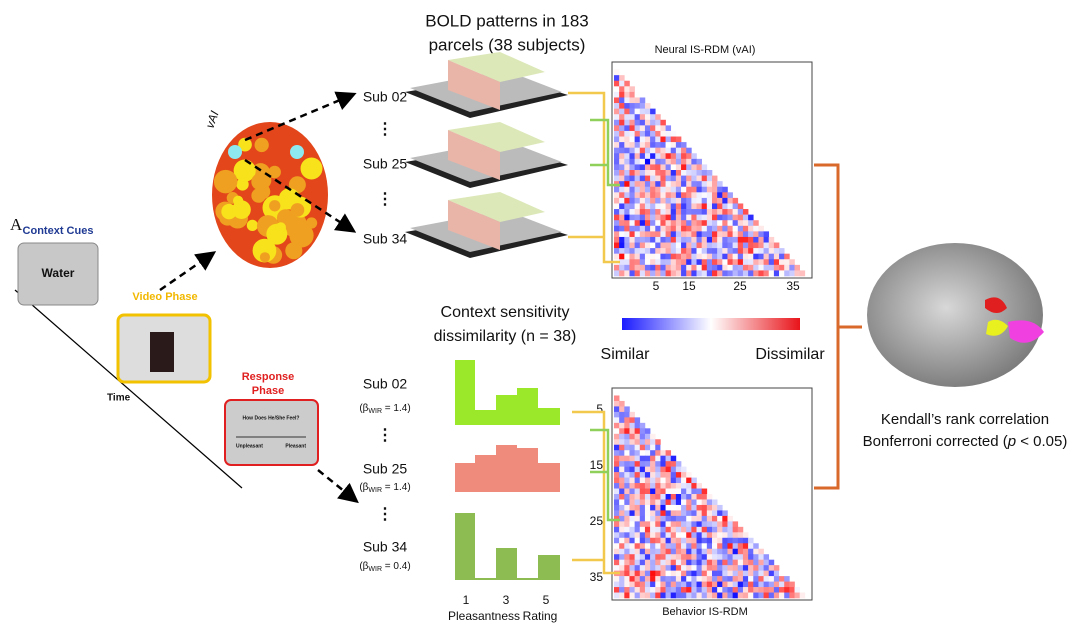 The image size is (1070, 626). I want to click on text: < 0.05), so click(1041, 441).